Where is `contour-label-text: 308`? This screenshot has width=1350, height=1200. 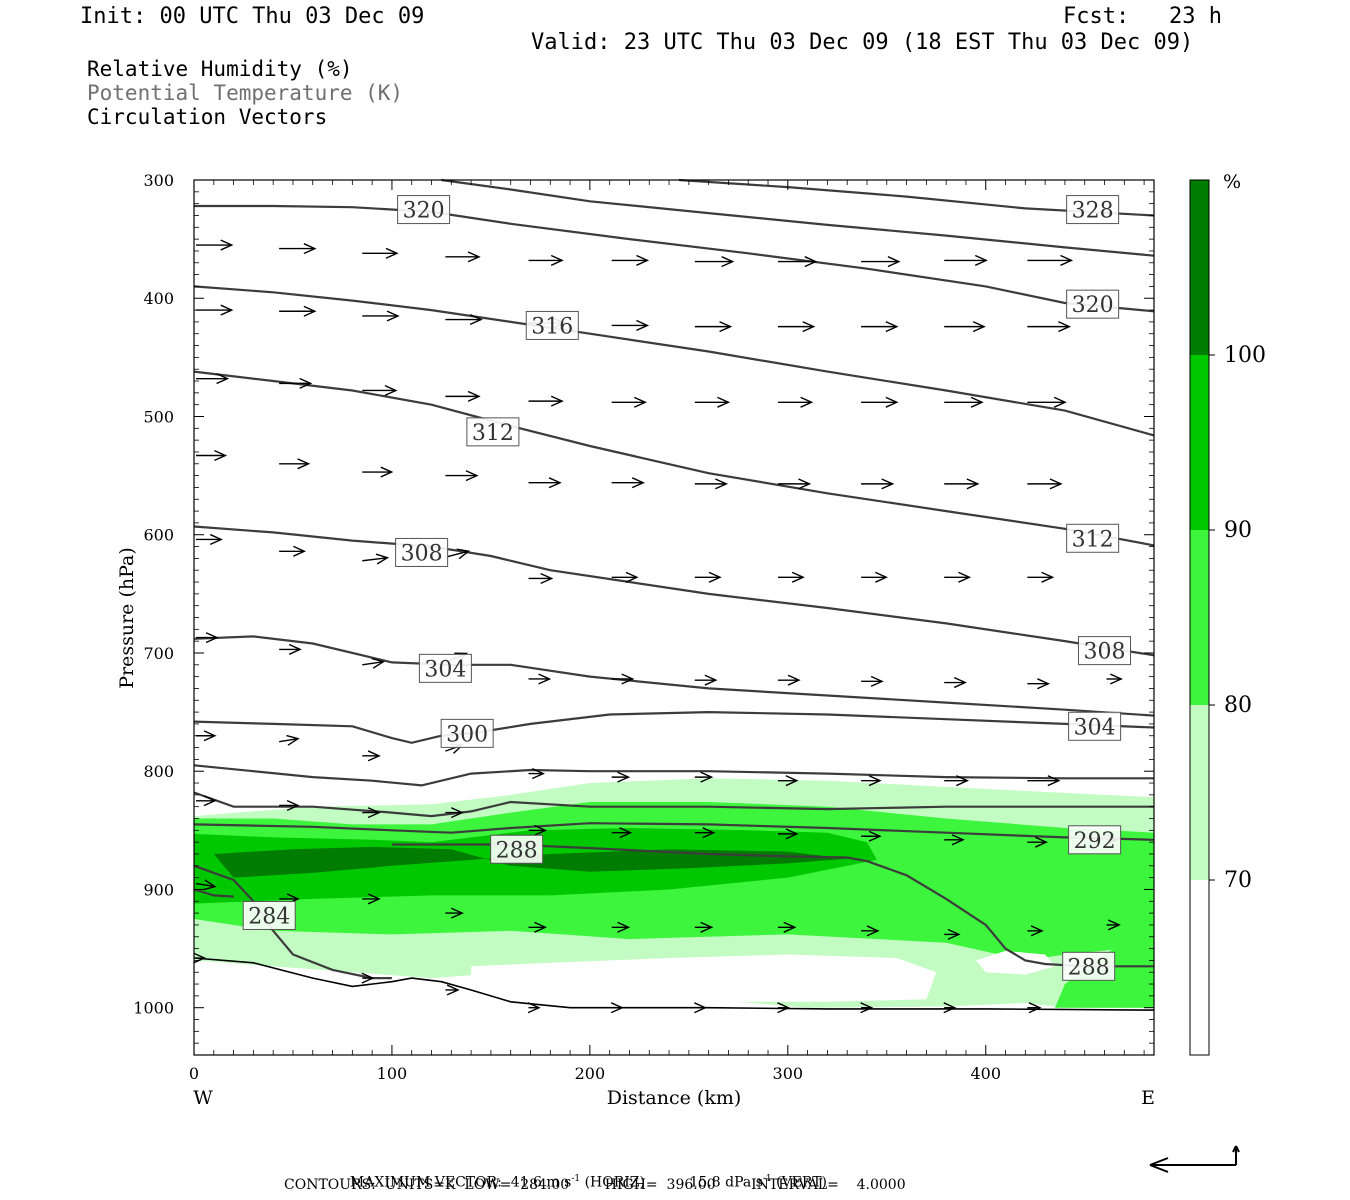 contour-label-text: 308 is located at coordinates (1105, 652).